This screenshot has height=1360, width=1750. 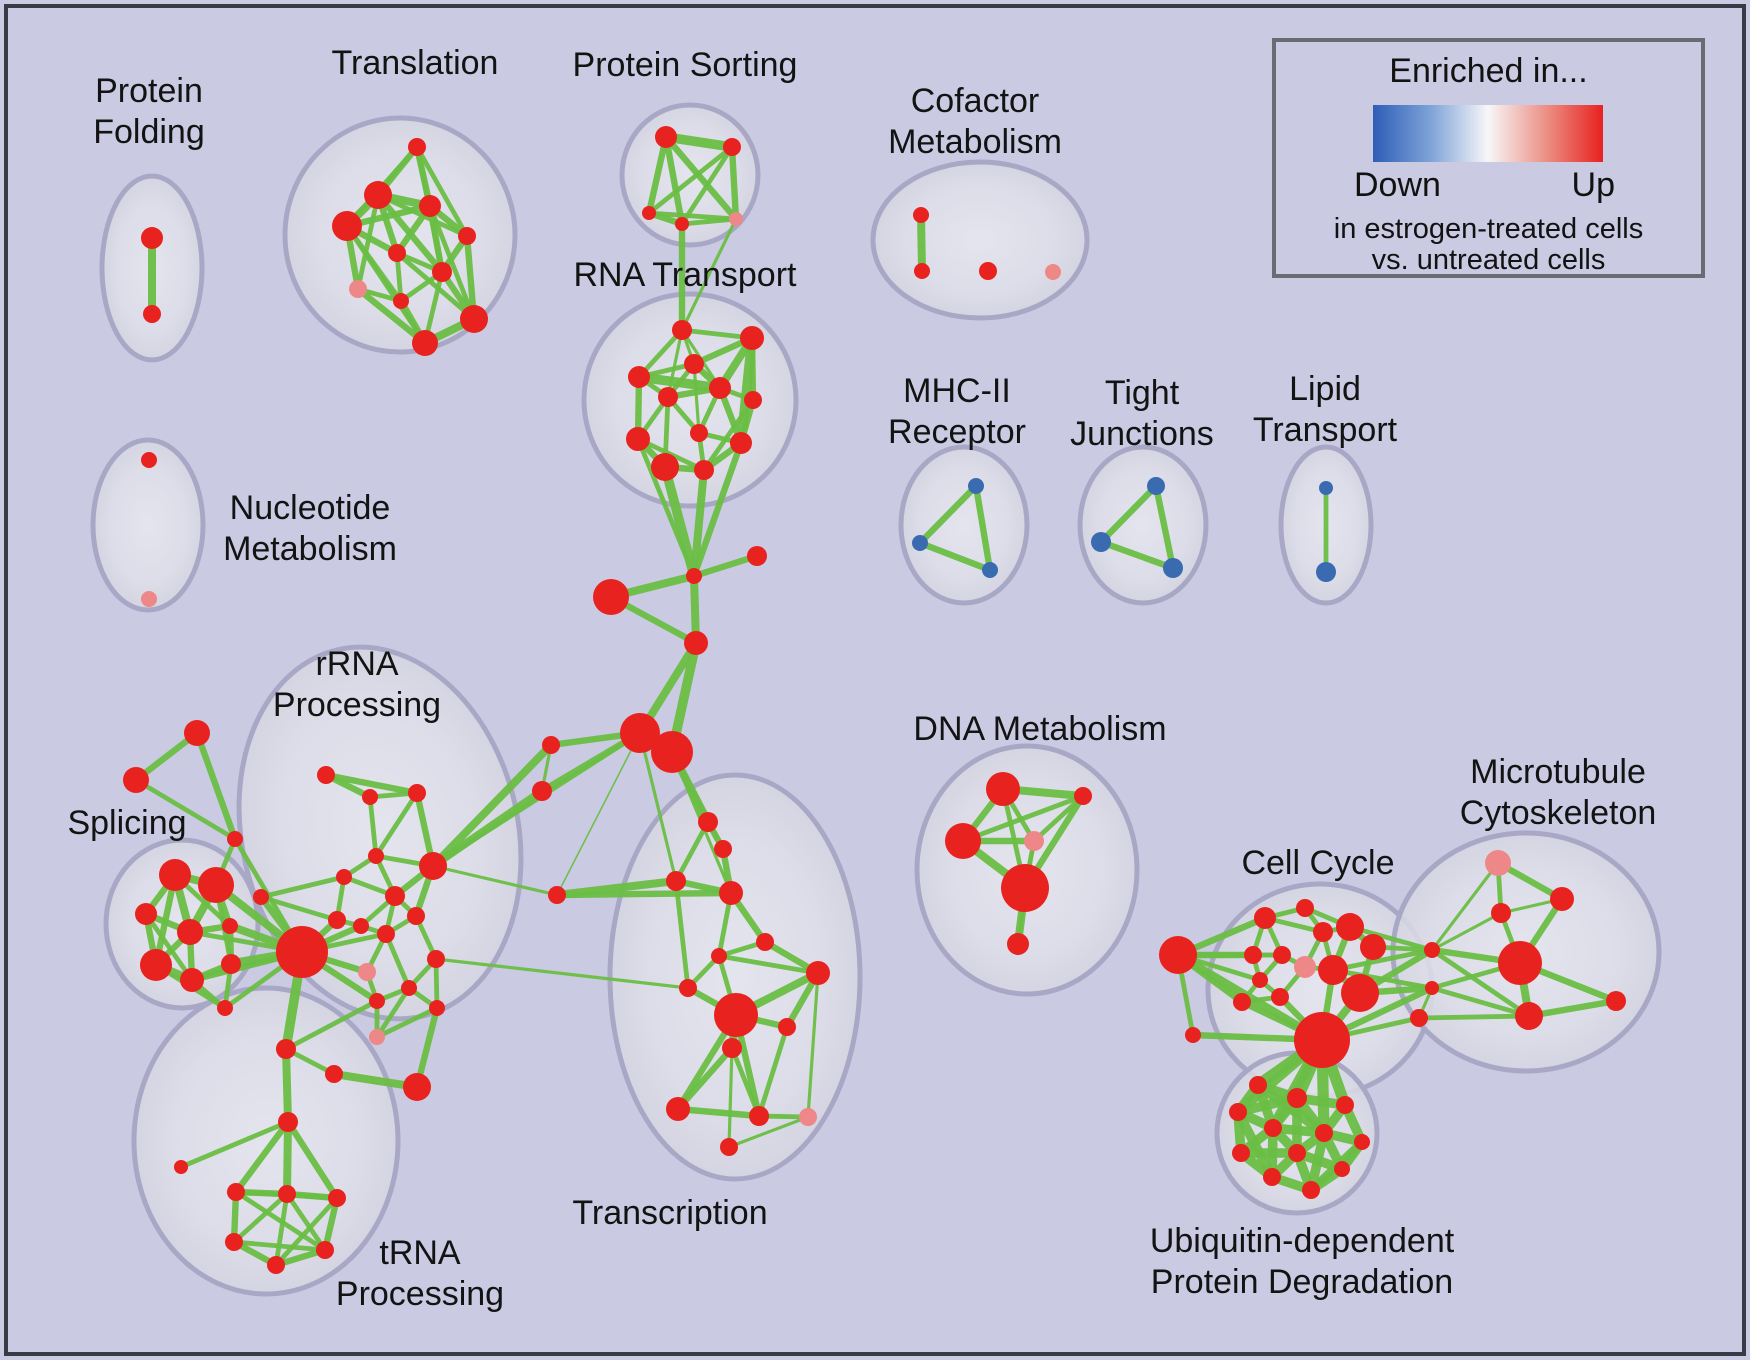 What do you see at coordinates (1253, 955) in the screenshot?
I see `network-node-cc6` at bounding box center [1253, 955].